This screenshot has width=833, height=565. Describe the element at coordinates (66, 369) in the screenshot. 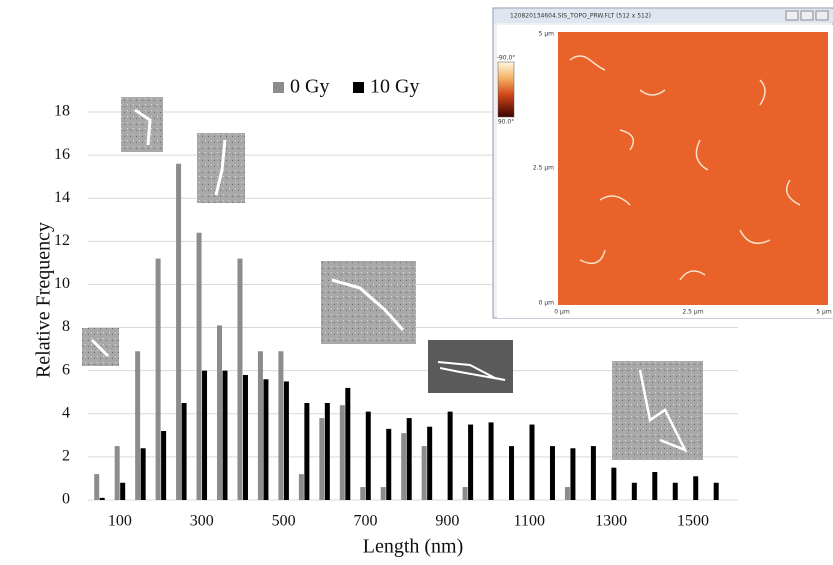

I see `y-tick-label: 6` at that location.